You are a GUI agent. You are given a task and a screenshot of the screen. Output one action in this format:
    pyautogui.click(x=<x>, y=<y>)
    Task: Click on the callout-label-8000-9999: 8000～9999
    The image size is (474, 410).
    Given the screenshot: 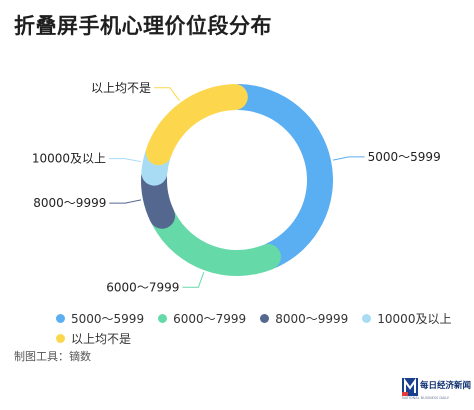 What is the action you would take?
    pyautogui.click(x=69, y=203)
    